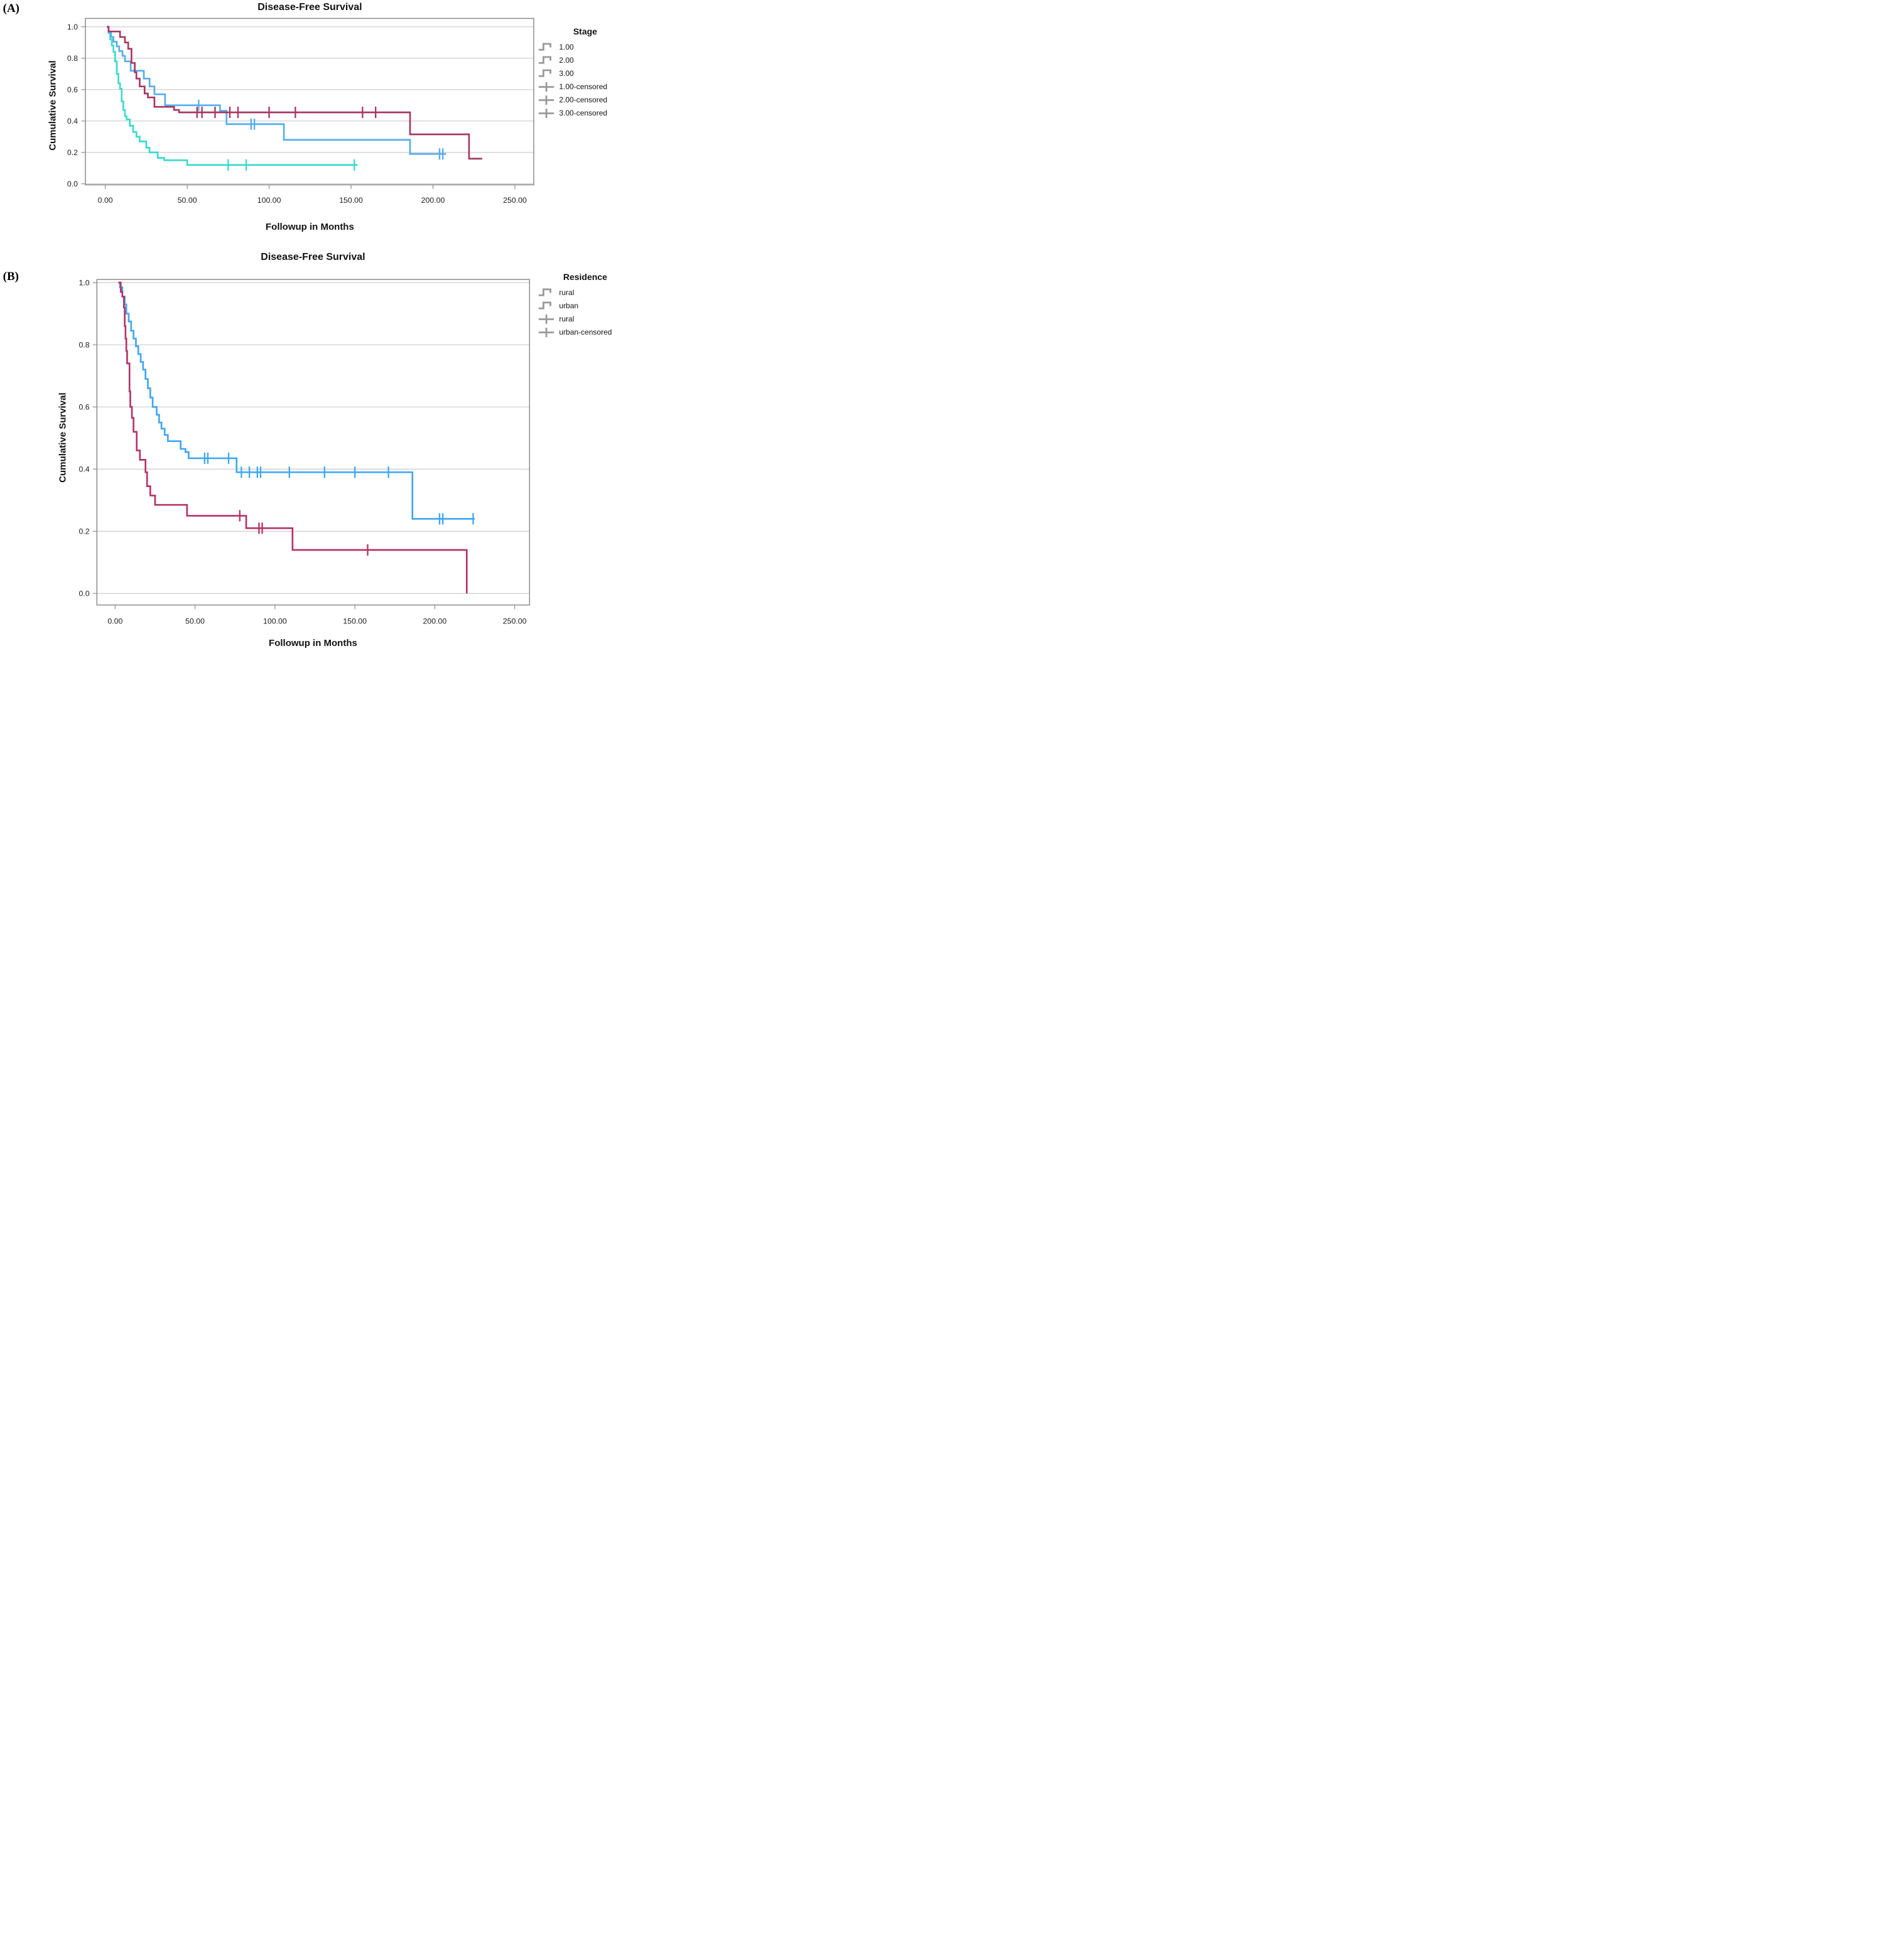 This screenshot has height=1960, width=1897. What do you see at coordinates (52, 105) in the screenshot?
I see `panel-a-y-axis-label: Cumulative Survival` at bounding box center [52, 105].